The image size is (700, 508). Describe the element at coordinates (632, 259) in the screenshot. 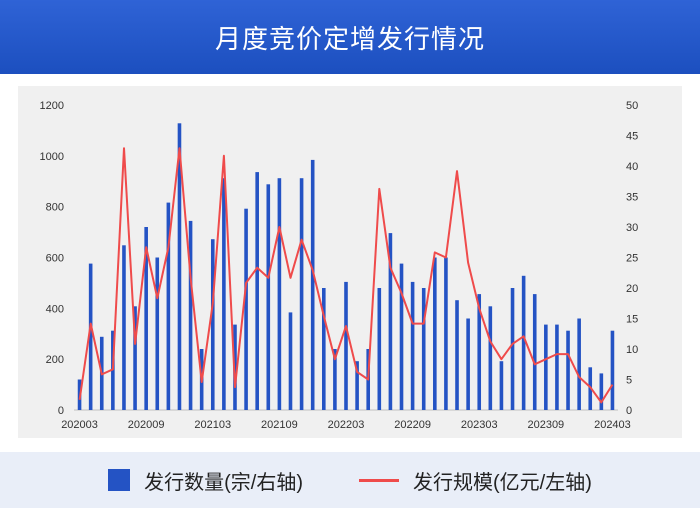

I see `right-axis-tick-label: 25` at that location.